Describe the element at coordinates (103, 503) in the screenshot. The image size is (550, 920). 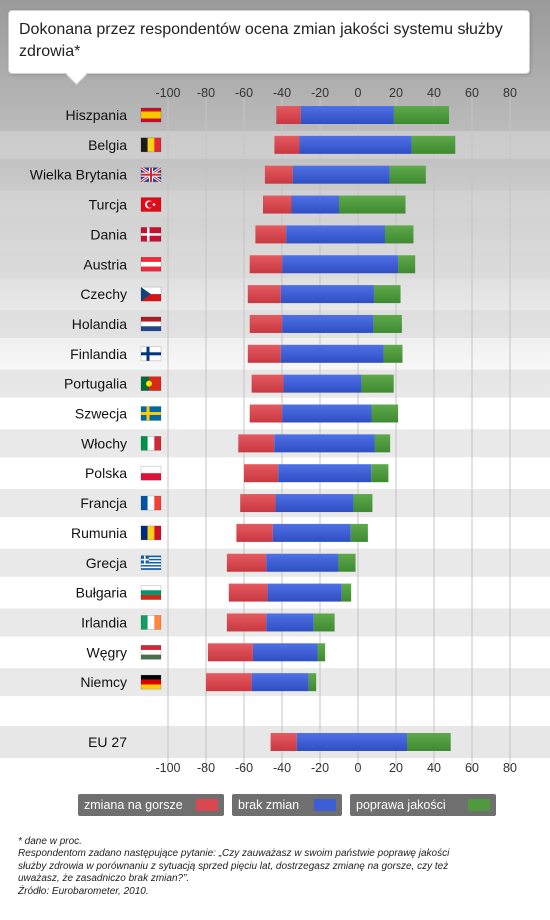
I see `category-label: Francja` at that location.